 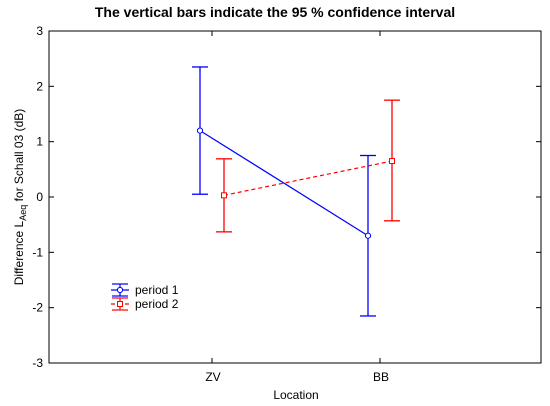 What do you see at coordinates (157, 290) in the screenshot?
I see `legend-label: period 1` at bounding box center [157, 290].